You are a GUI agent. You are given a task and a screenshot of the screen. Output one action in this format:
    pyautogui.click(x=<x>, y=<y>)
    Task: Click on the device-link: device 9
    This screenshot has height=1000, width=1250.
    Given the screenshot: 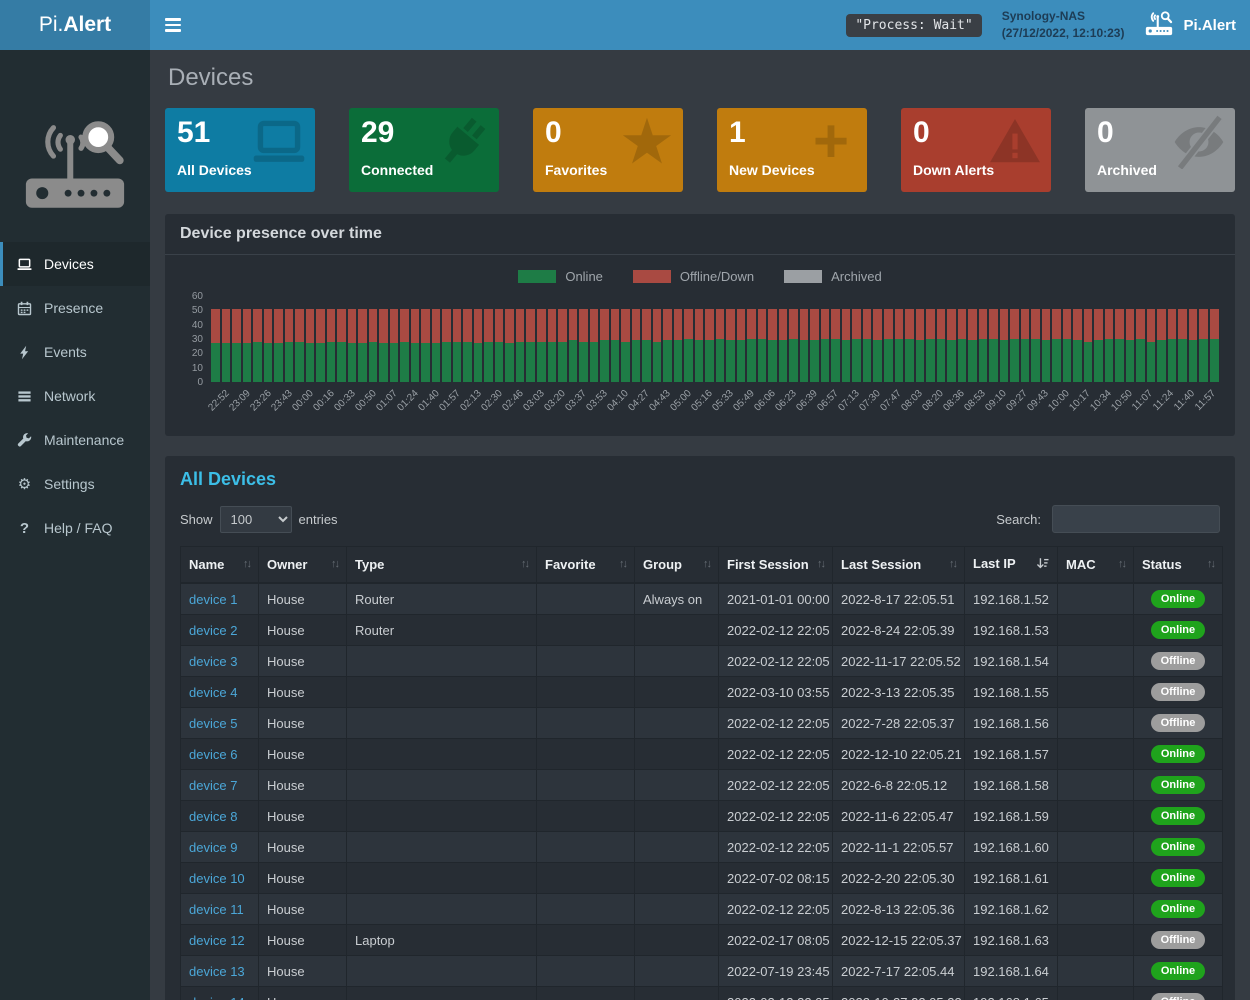 What is the action you would take?
    pyautogui.click(x=213, y=847)
    